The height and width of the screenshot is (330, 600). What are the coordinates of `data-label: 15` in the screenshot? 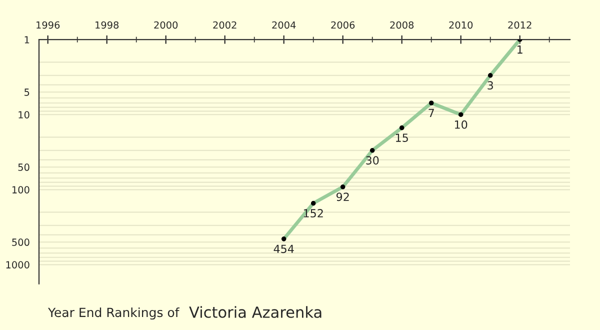 It's located at (402, 138).